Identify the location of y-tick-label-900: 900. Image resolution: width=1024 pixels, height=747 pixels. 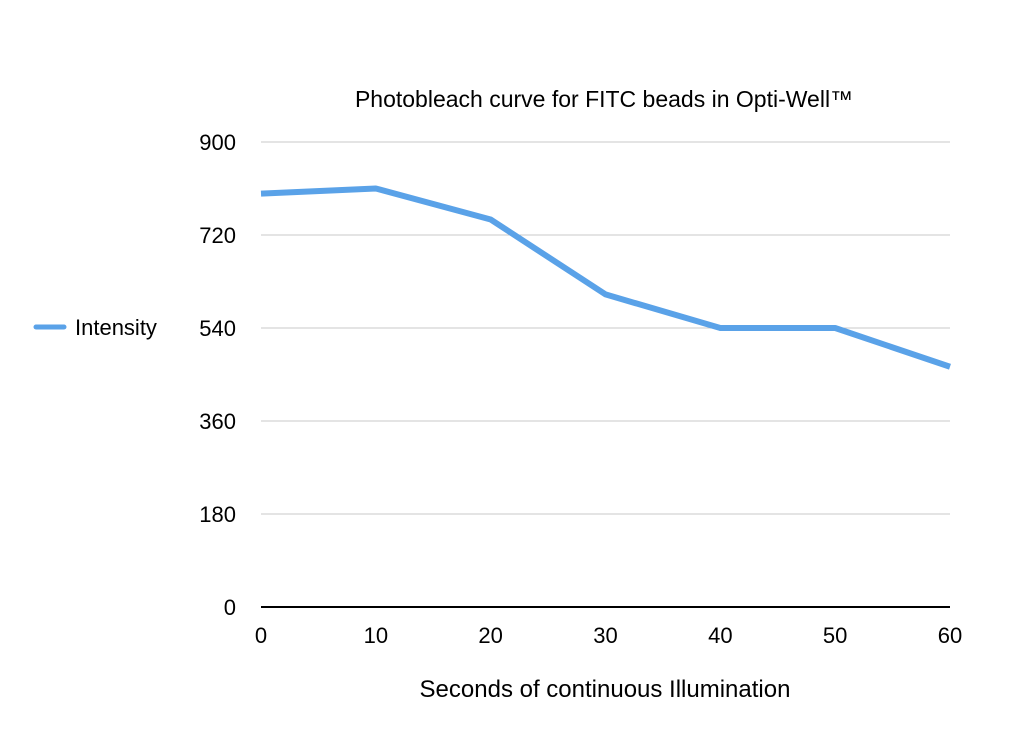
(217, 142).